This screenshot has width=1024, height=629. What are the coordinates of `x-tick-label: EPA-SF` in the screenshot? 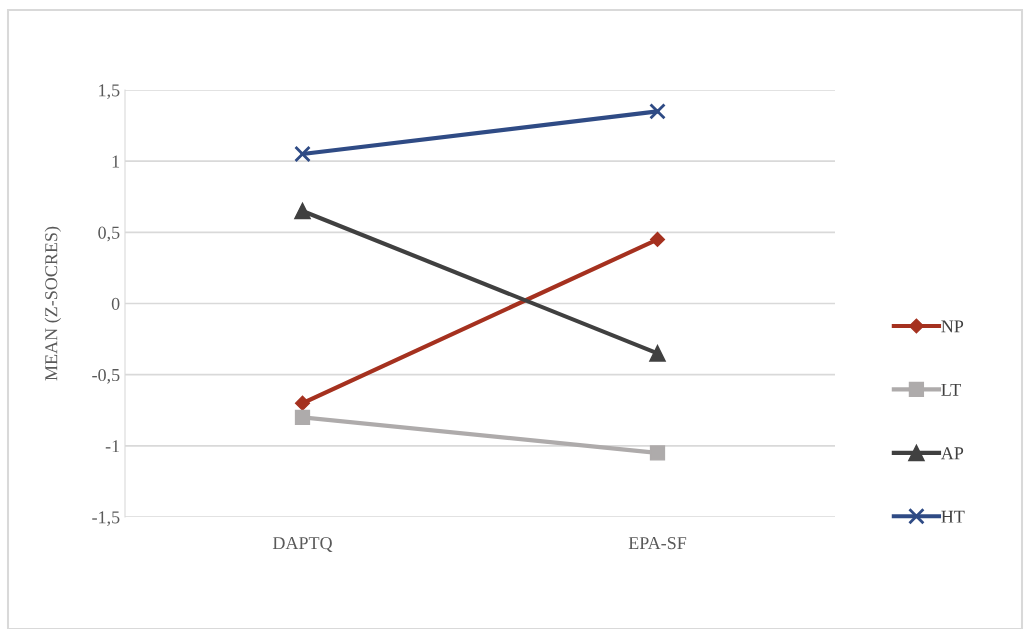 It's located at (657, 543).